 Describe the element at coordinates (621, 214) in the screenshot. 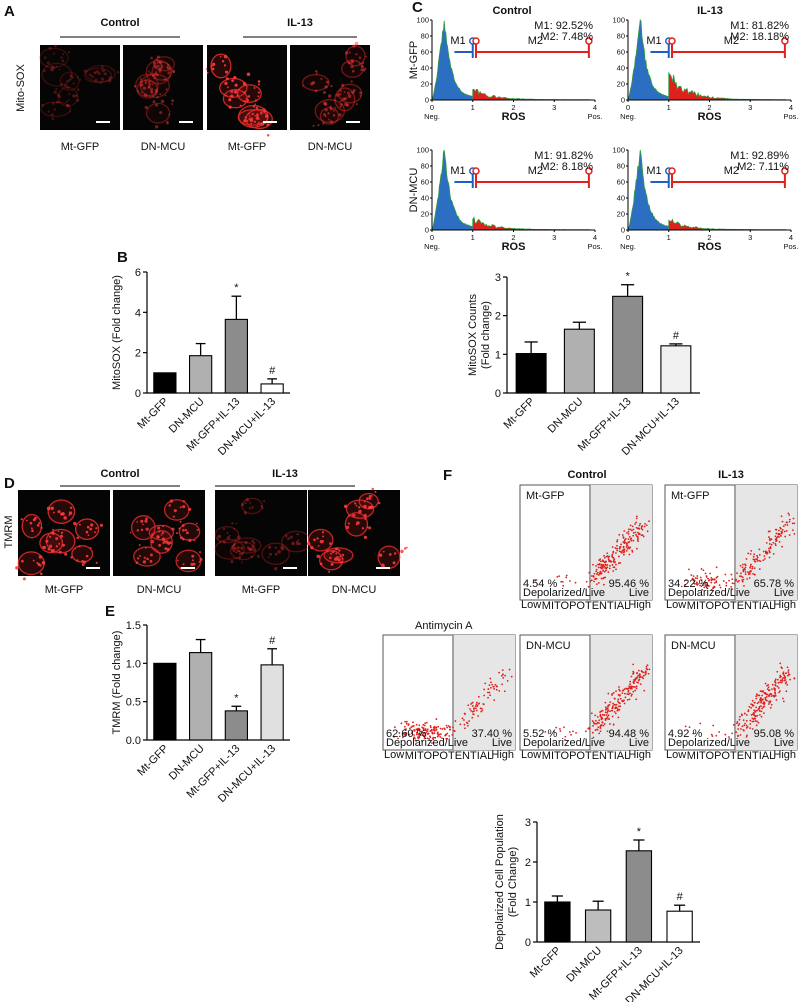

I see `y-tick-label: 20` at that location.